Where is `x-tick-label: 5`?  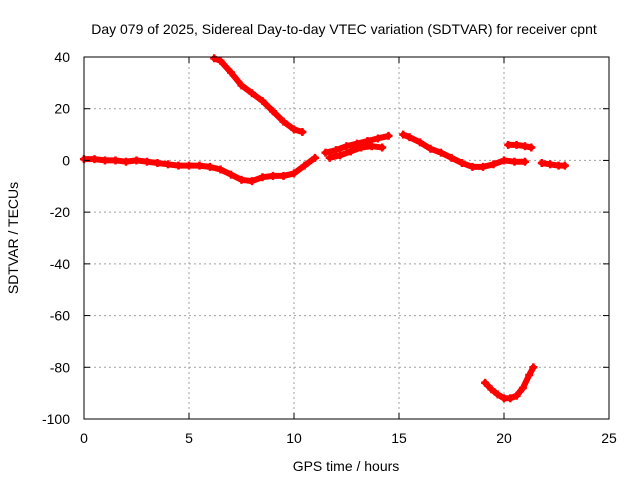 x-tick-label: 5 is located at coordinates (189, 438).